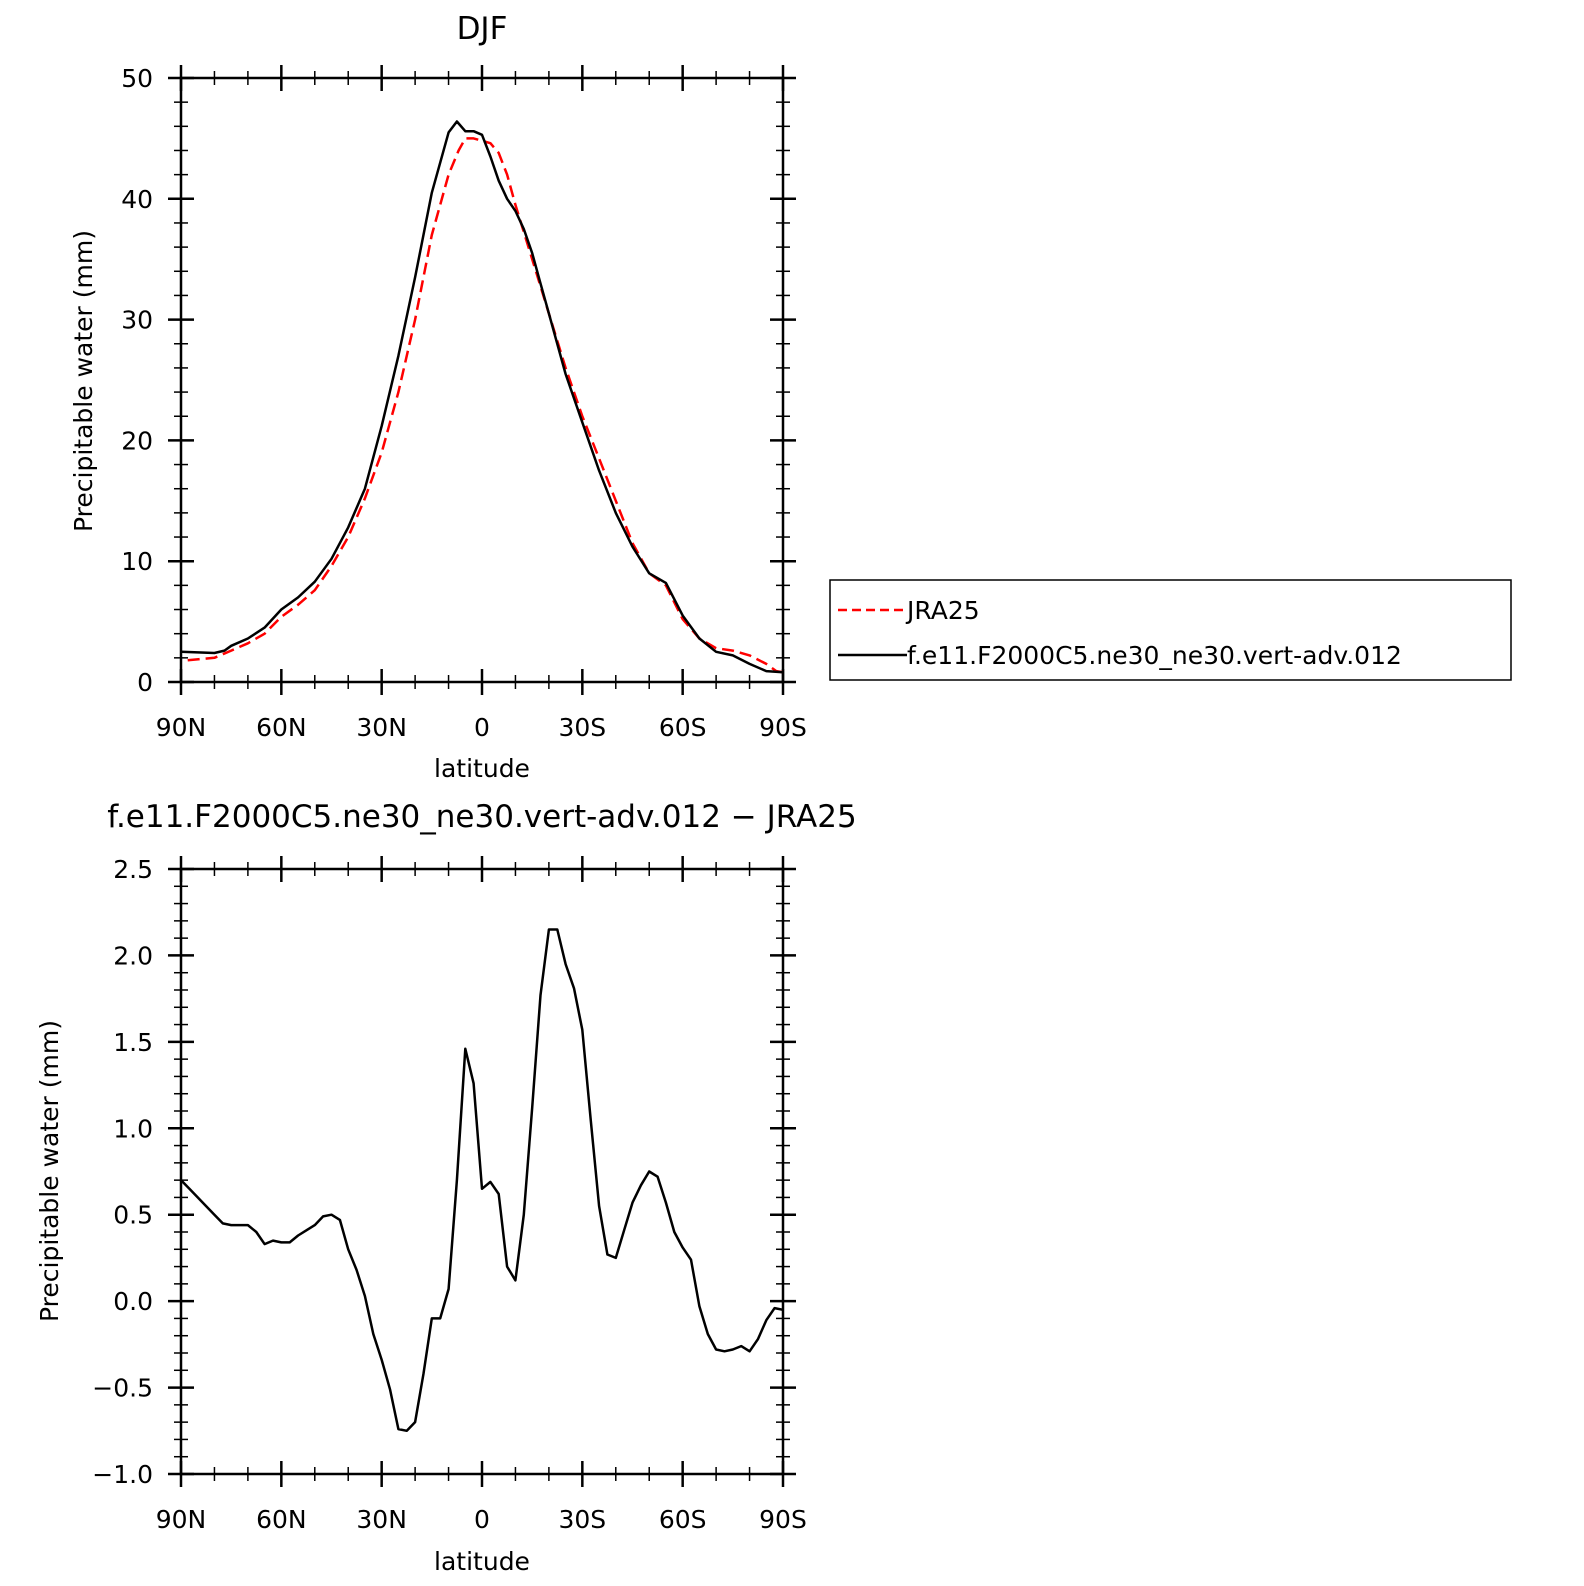 This screenshot has height=1586, width=1584. What do you see at coordinates (122, 1388) in the screenshot?
I see `bottom-y-tick-label: −0.5` at bounding box center [122, 1388].